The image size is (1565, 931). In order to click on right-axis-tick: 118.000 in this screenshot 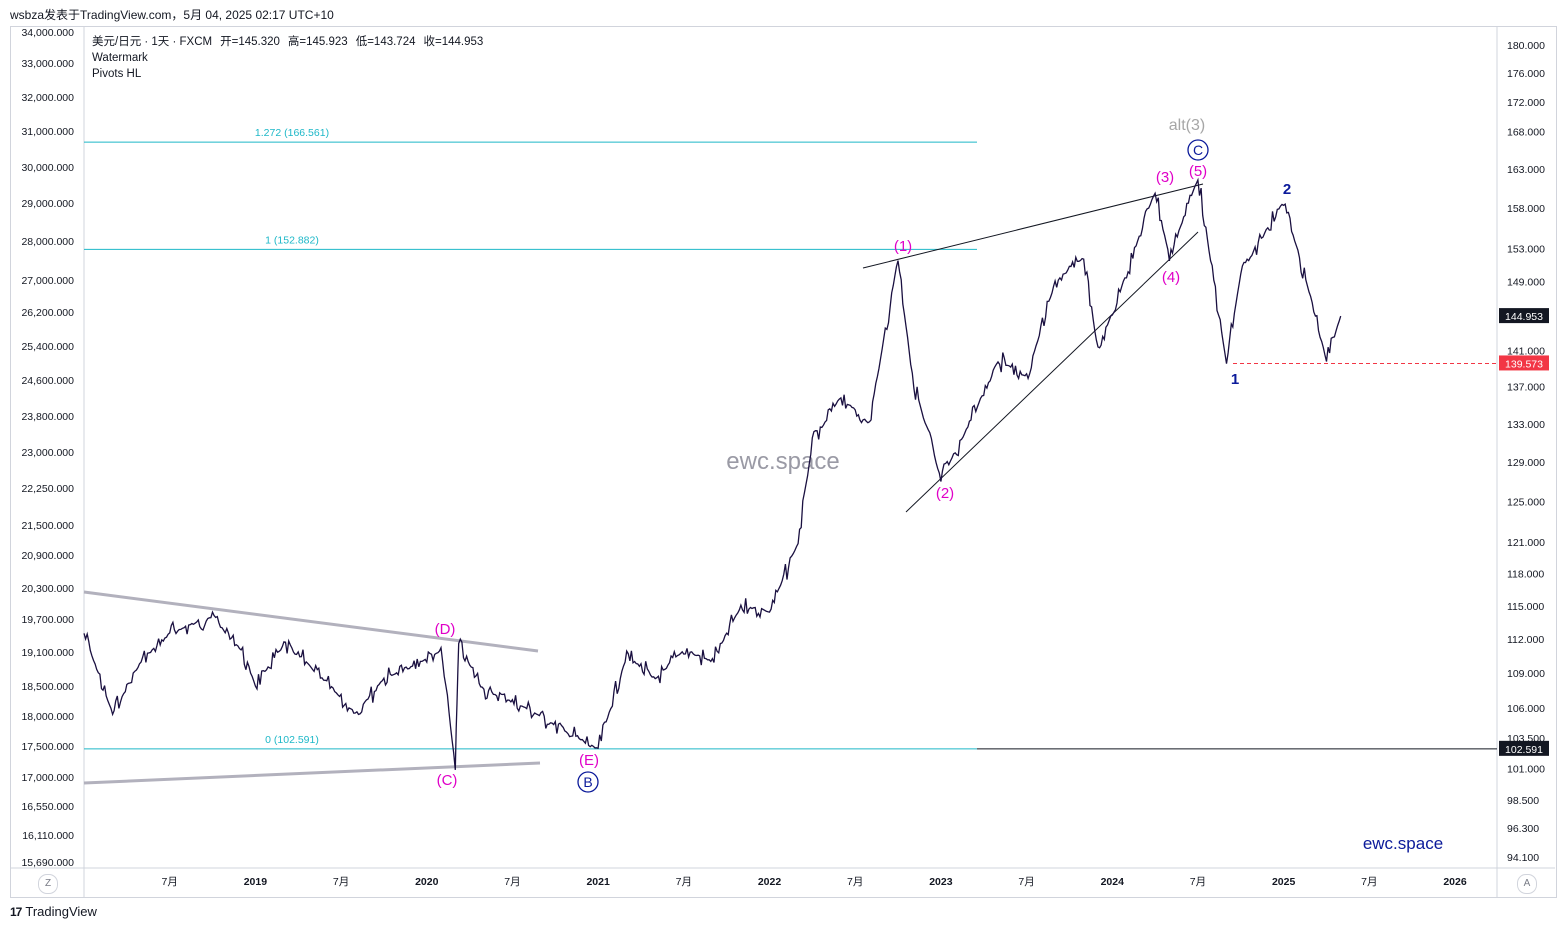, I will do `click(1525, 575)`.